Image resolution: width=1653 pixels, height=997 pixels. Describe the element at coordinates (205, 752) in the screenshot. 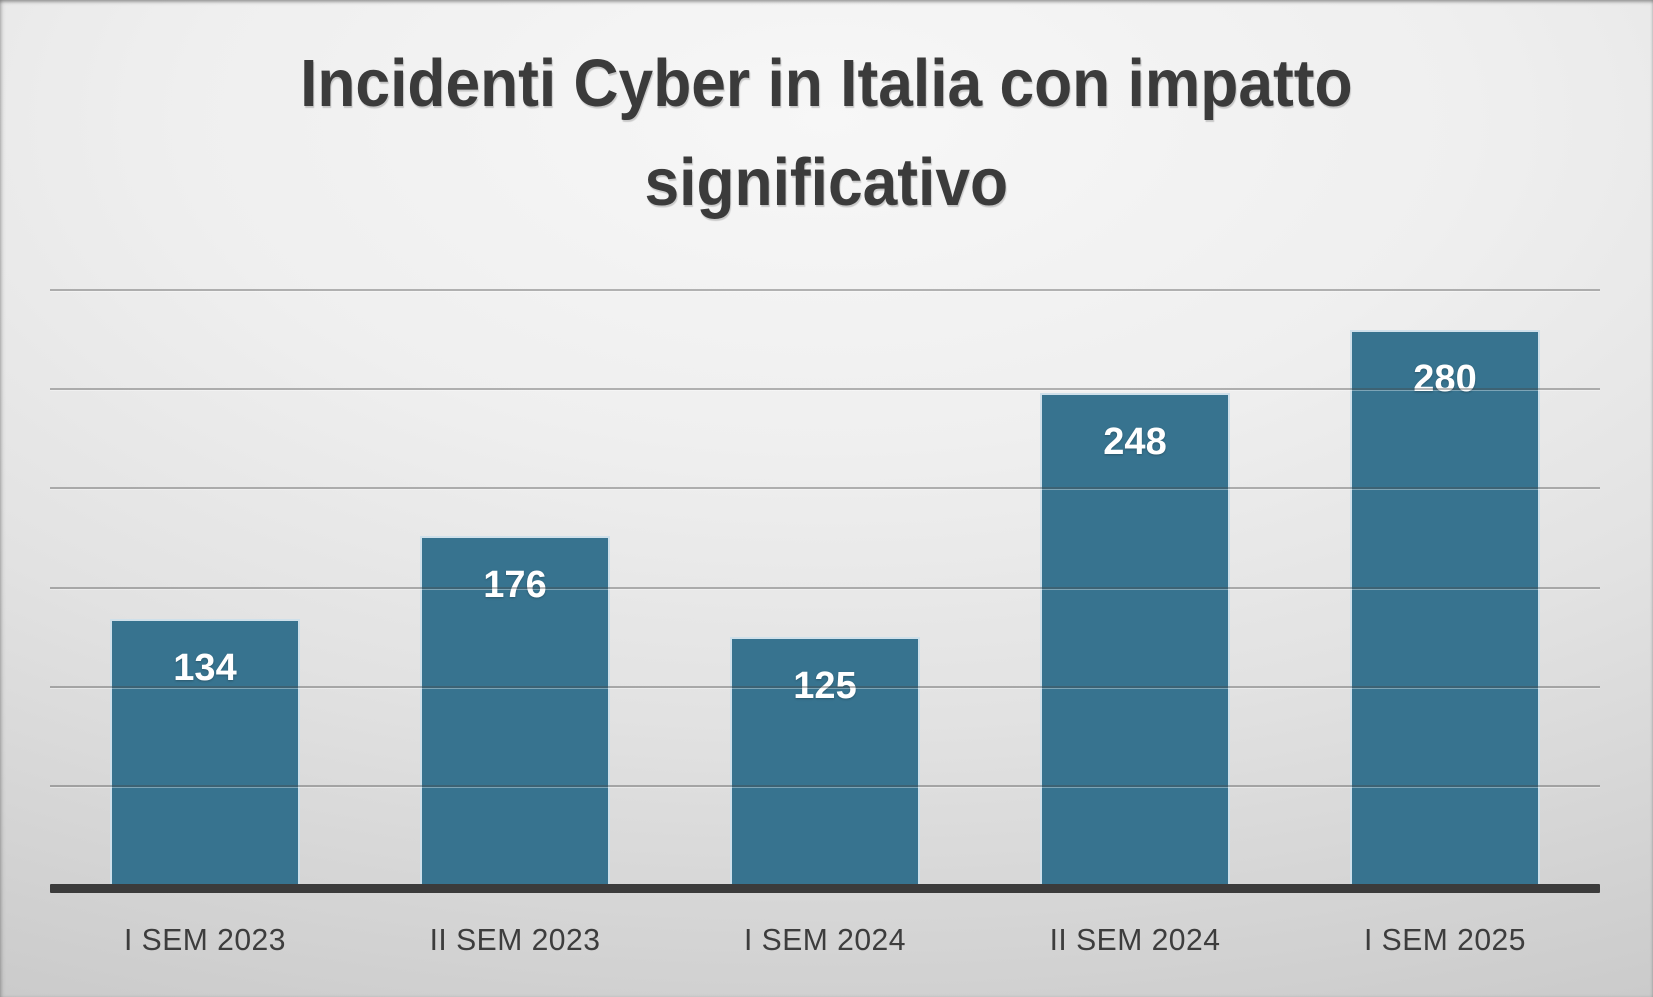

I see `bar-i-sem-2023: 134` at that location.